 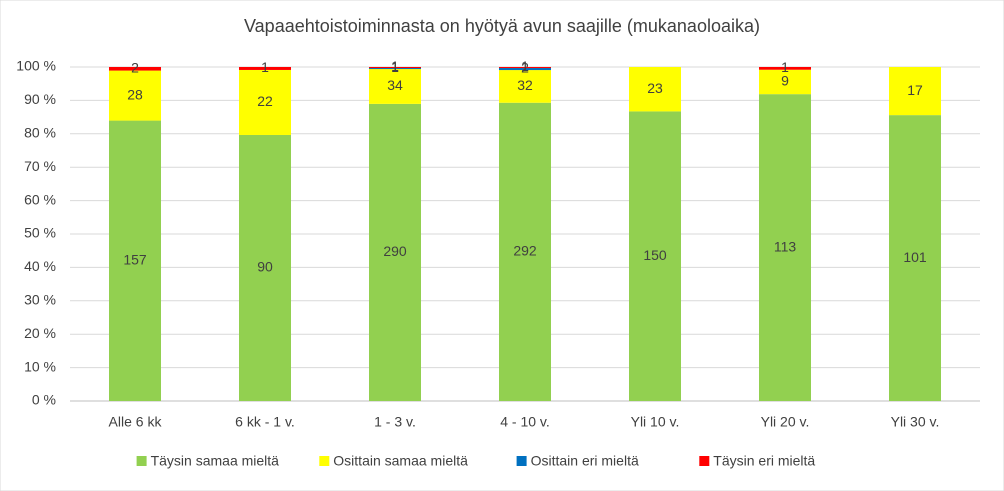 I want to click on data-label: 23, so click(x=655, y=88).